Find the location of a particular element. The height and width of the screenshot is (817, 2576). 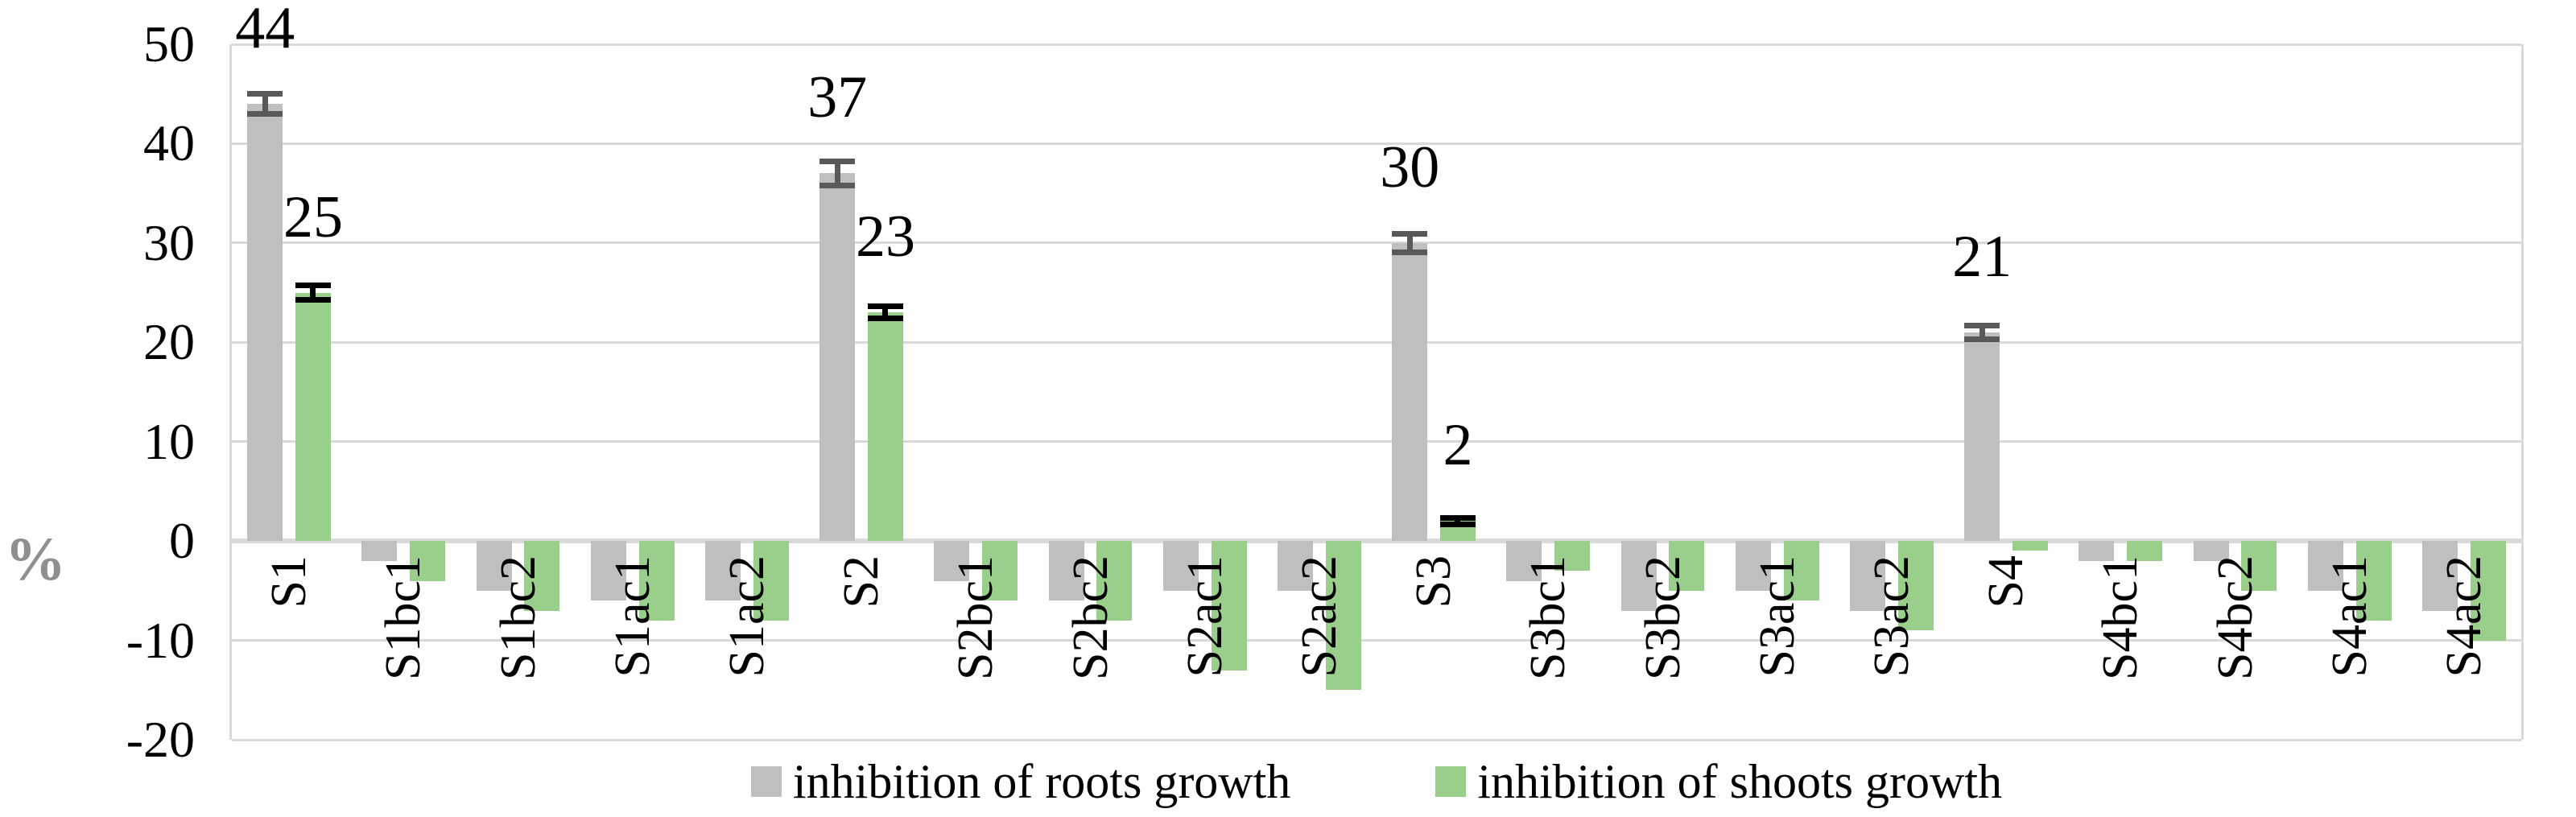

legend-entry-shoots: inhibition of shoots growth is located at coordinates (1718, 781).